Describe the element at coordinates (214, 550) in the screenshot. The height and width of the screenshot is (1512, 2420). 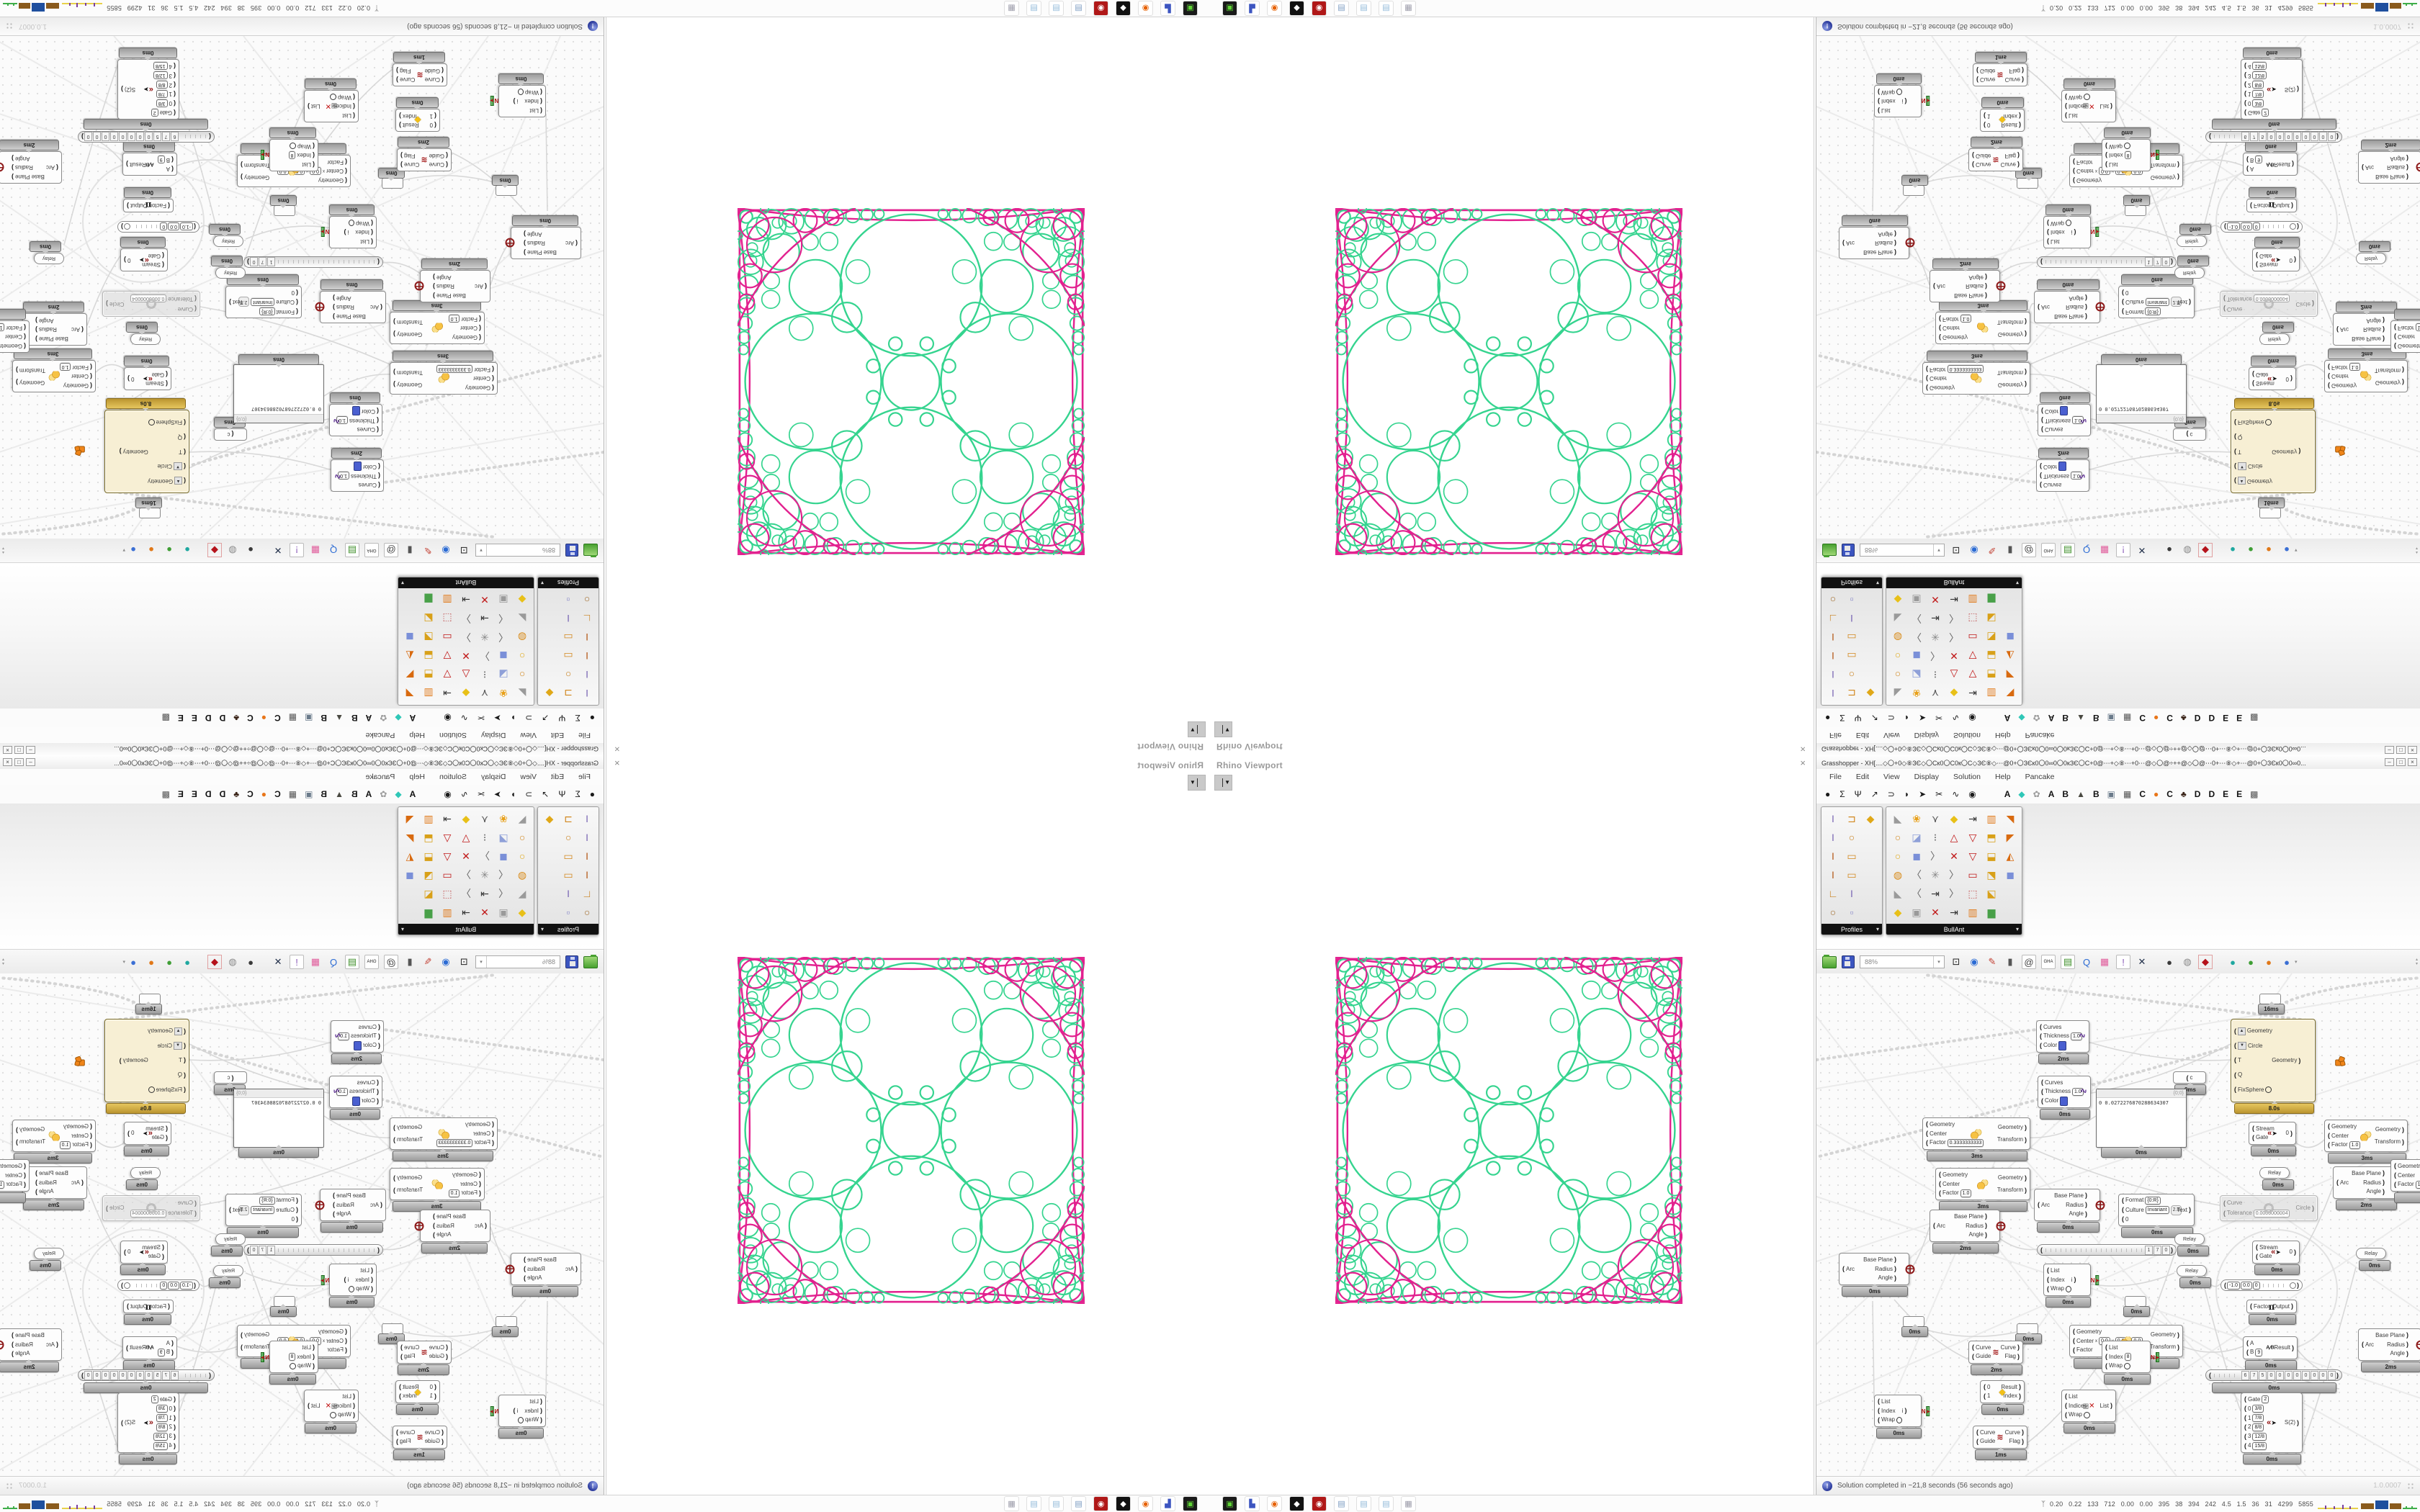
I see `render-gem-icon: ◆` at that location.